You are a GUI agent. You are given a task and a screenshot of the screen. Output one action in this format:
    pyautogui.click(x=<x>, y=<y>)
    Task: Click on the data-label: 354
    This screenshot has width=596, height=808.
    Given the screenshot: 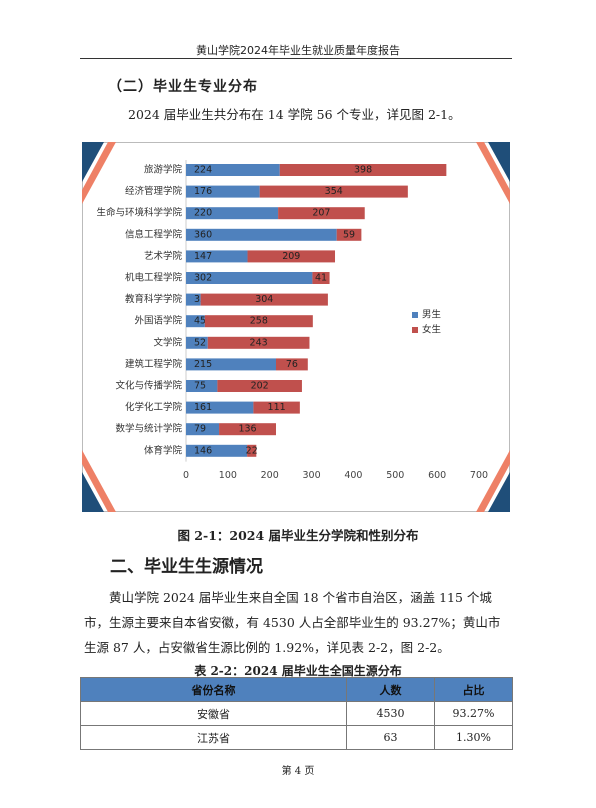 What is the action you would take?
    pyautogui.click(x=334, y=191)
    